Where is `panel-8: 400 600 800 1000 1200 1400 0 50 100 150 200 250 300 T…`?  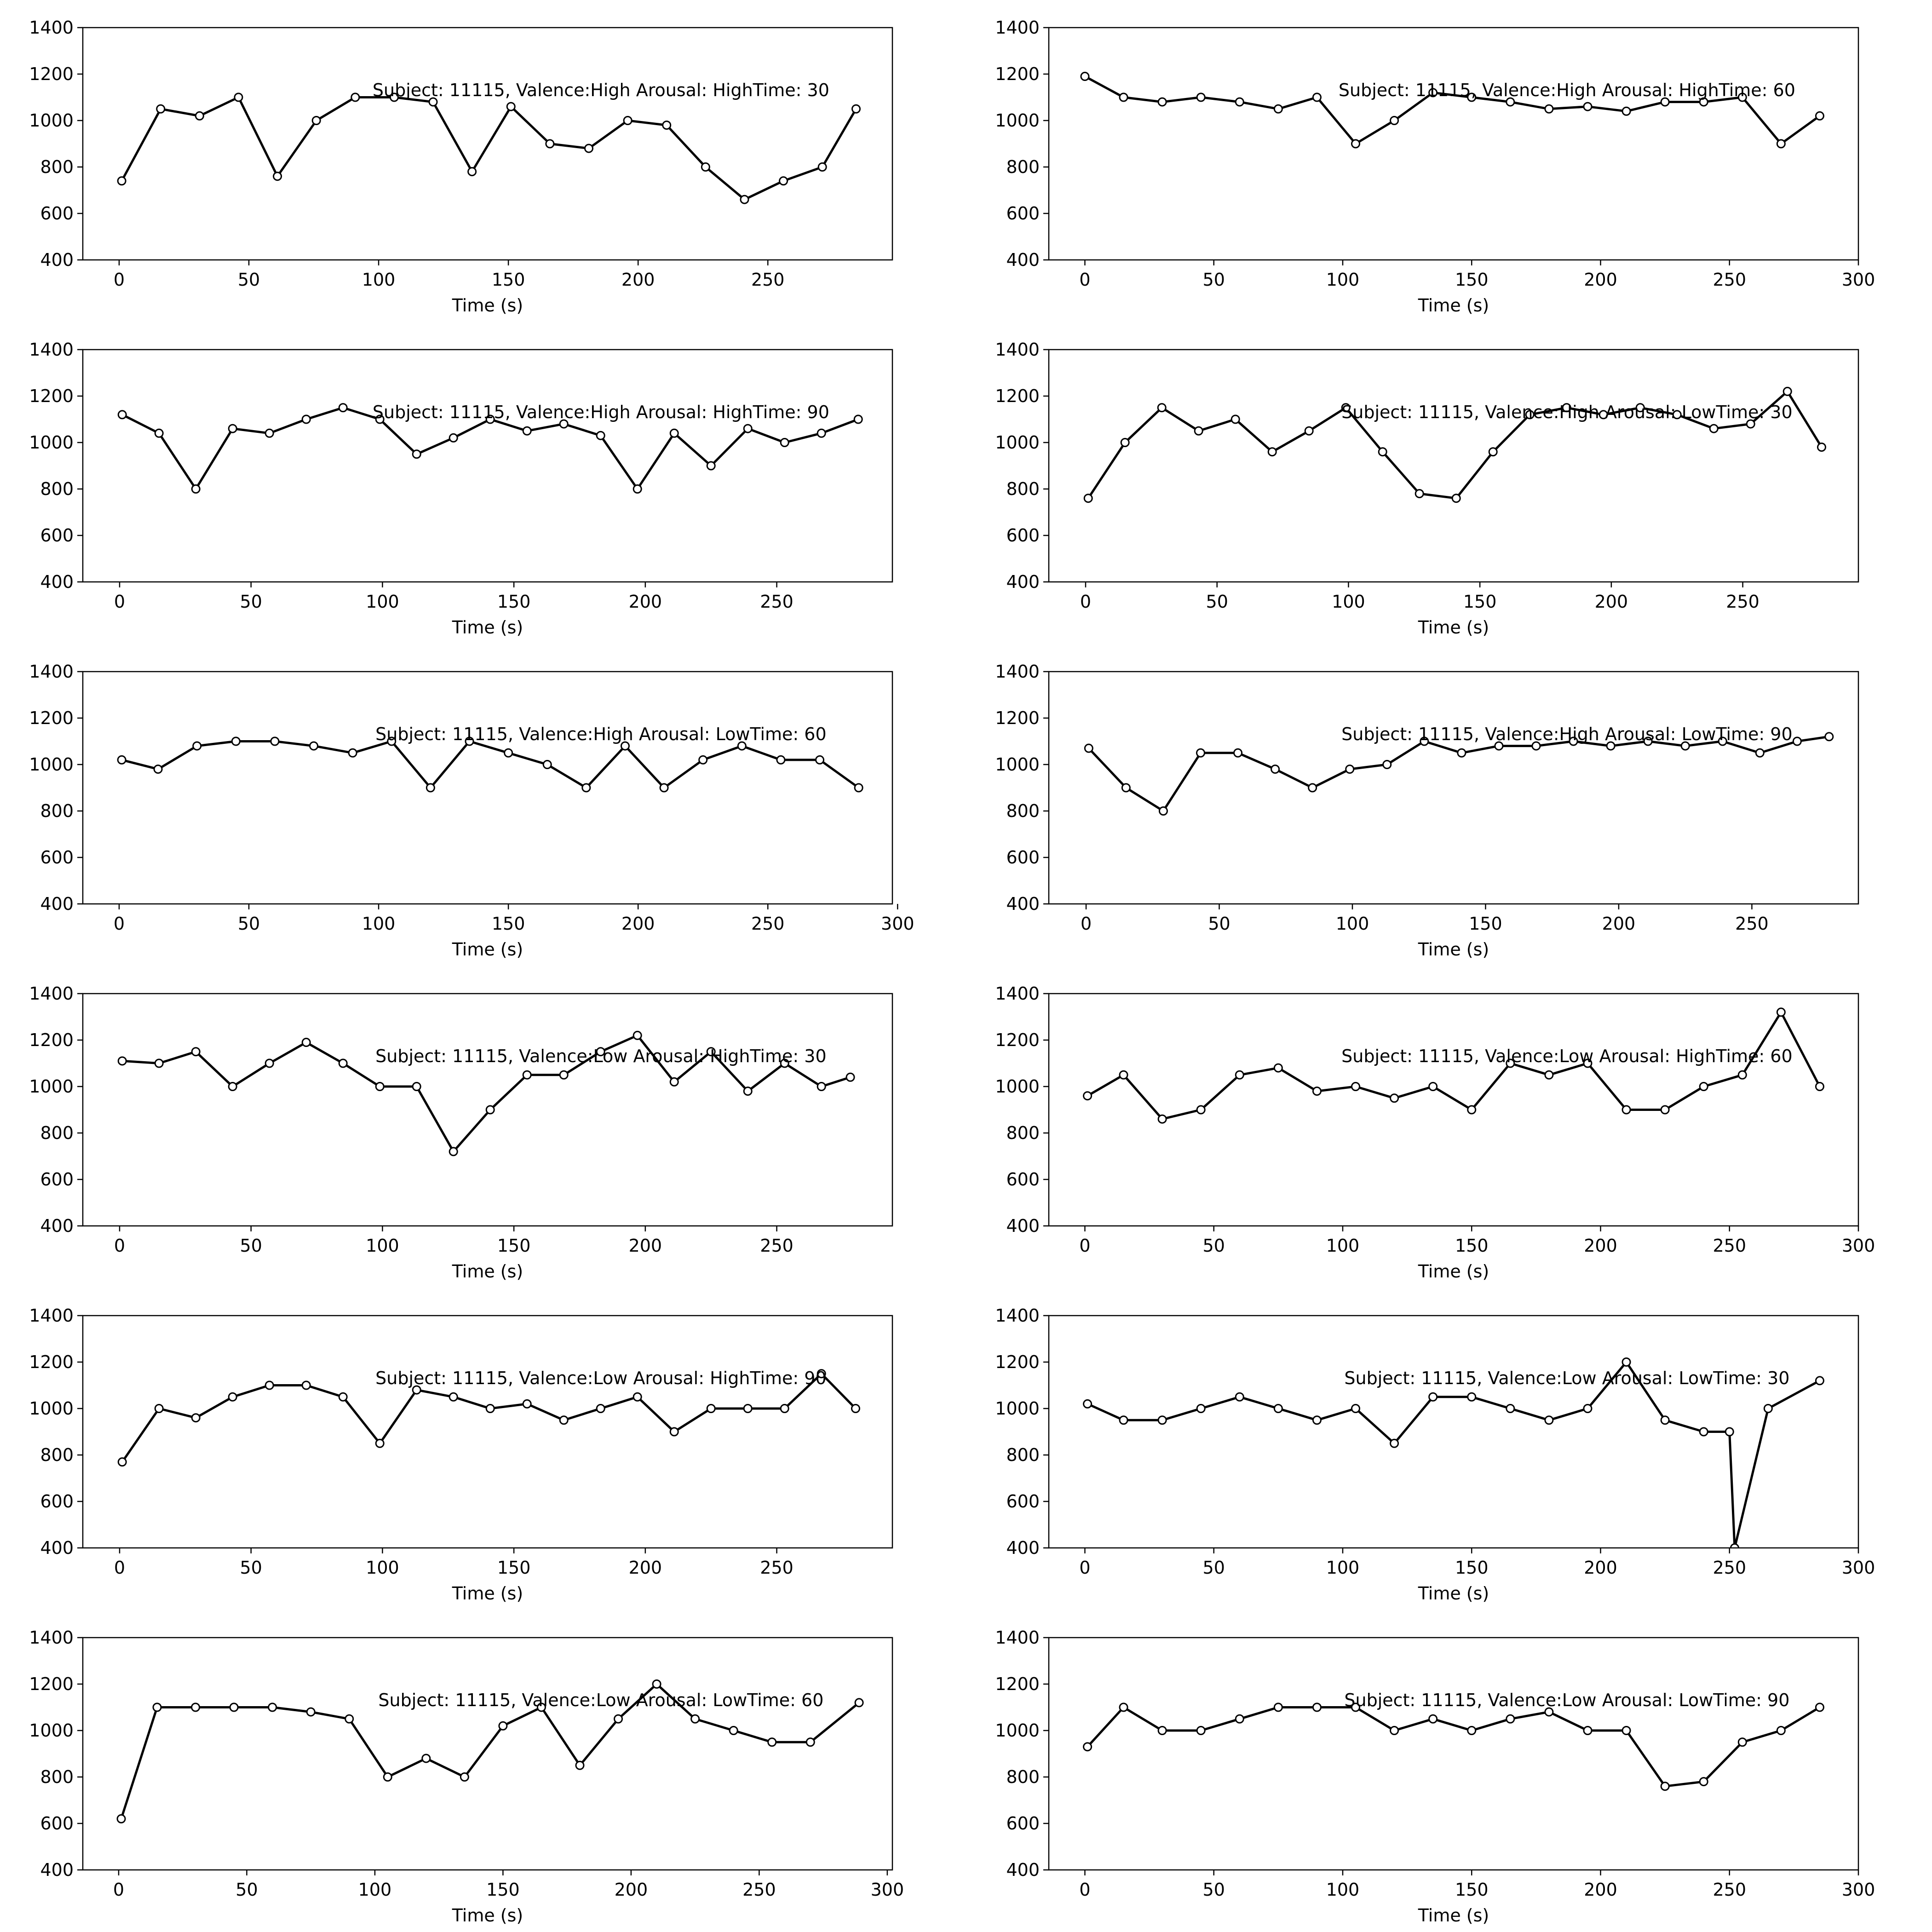 panel-8: 400 600 800 1000 1200 1400 0 50 100 150 200 250 300 T… is located at coordinates (1435, 1132).